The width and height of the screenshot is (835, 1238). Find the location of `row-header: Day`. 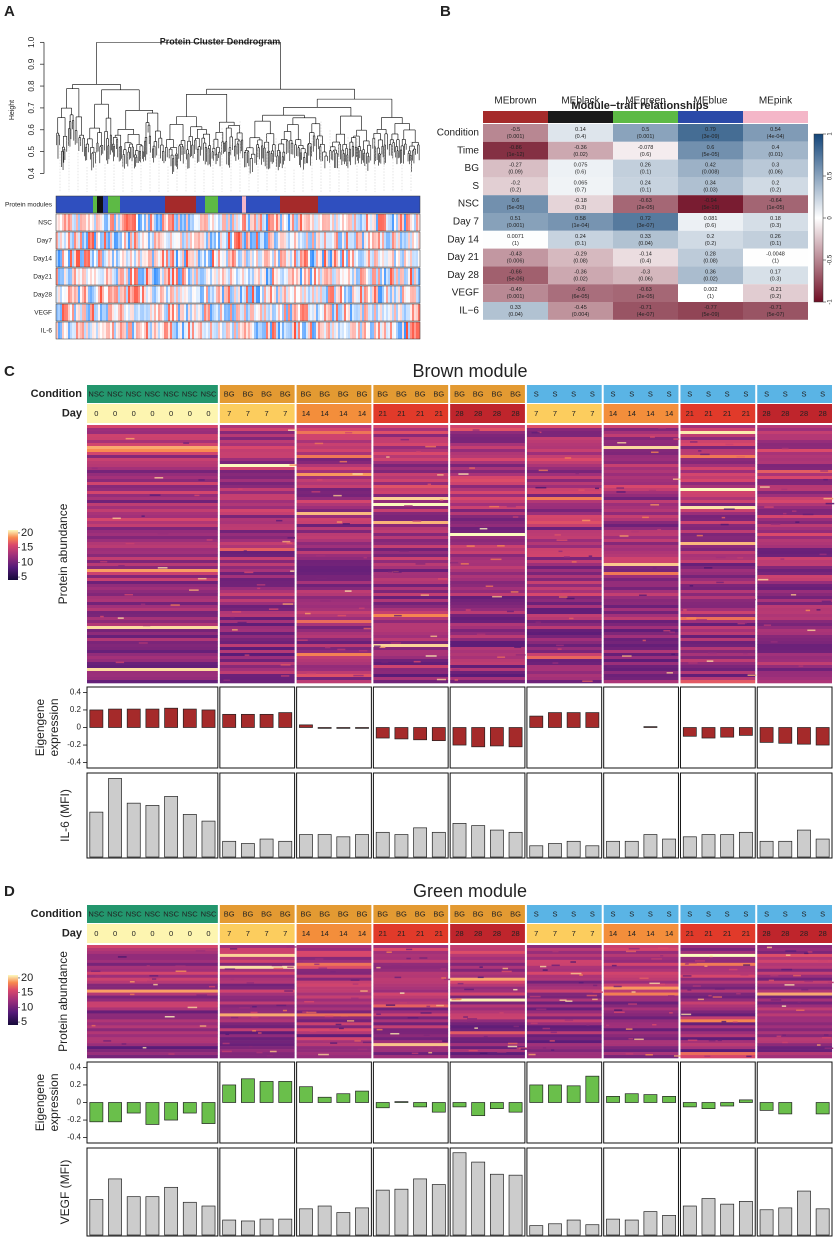

row-header: Day is located at coordinates (72, 933).